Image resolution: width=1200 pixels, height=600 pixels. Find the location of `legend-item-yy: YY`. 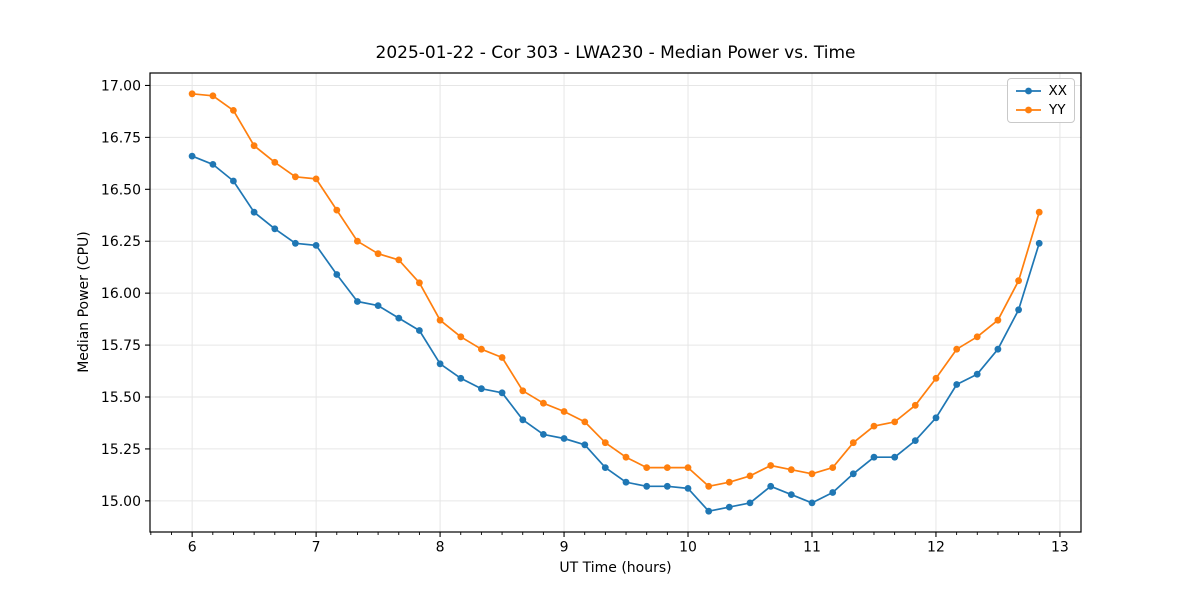

legend-item-yy: YY is located at coordinates (1041, 110).